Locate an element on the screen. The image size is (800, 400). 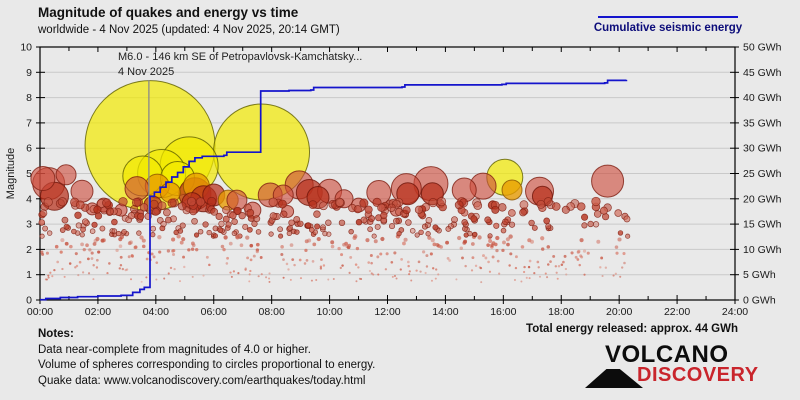
x-tick-label: 24:00 is located at coordinates (735, 312).